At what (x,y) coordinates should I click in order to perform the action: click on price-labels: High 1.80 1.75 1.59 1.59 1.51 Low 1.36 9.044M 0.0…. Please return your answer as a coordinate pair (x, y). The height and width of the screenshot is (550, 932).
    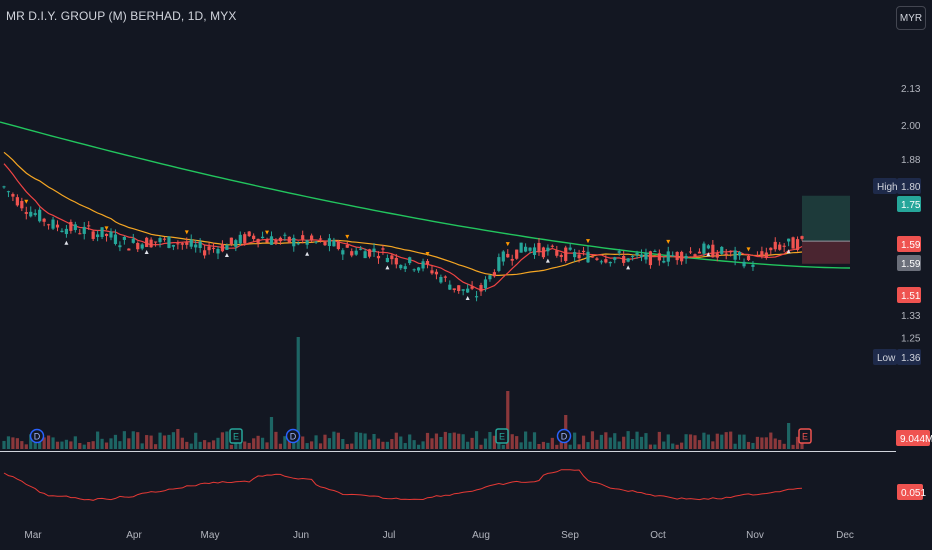
    Looking at the image, I should click on (902, 339).